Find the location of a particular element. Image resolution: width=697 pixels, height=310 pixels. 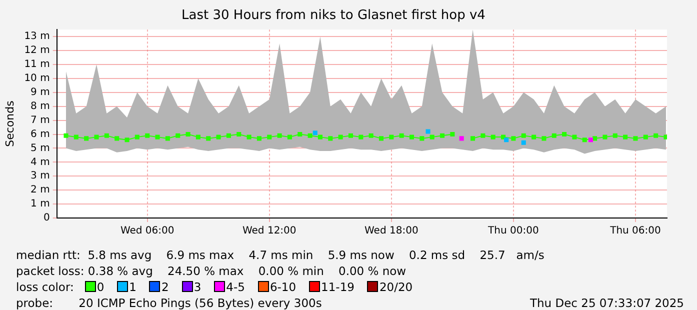

text: median rtt: 5.8 ms avg 6.9 ms max 4.7 ms min 5.9 ms now 0.2 ms sd 25.7 am/s is located at coordinates (281, 255).